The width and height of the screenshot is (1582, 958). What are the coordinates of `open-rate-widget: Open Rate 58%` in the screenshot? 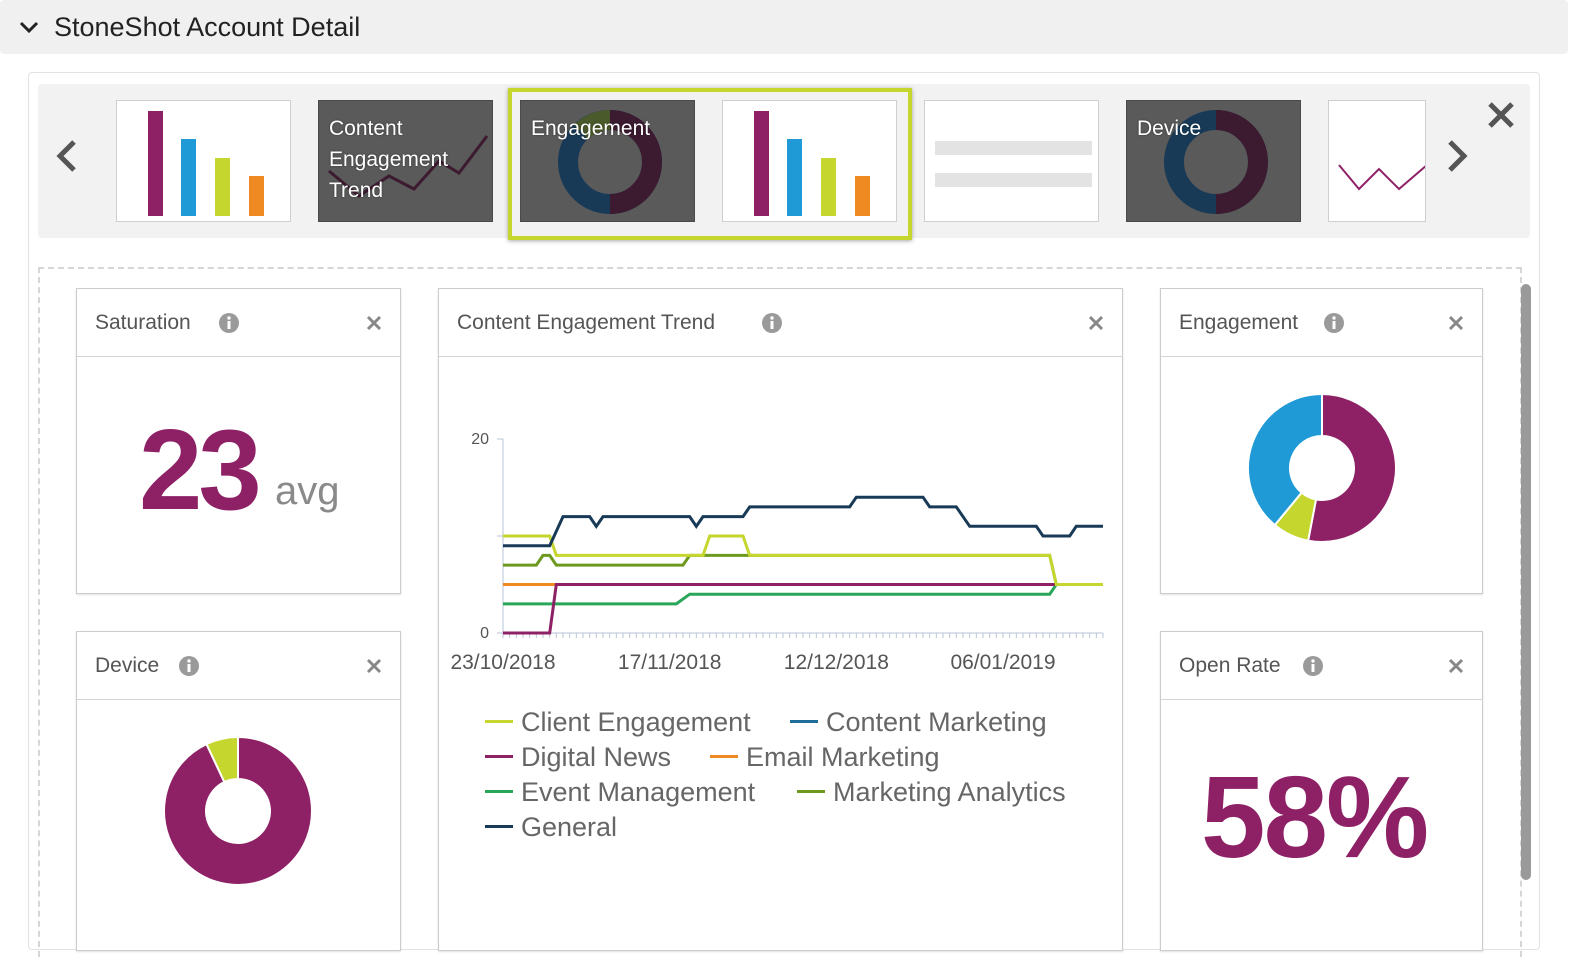 It's located at (1321, 791).